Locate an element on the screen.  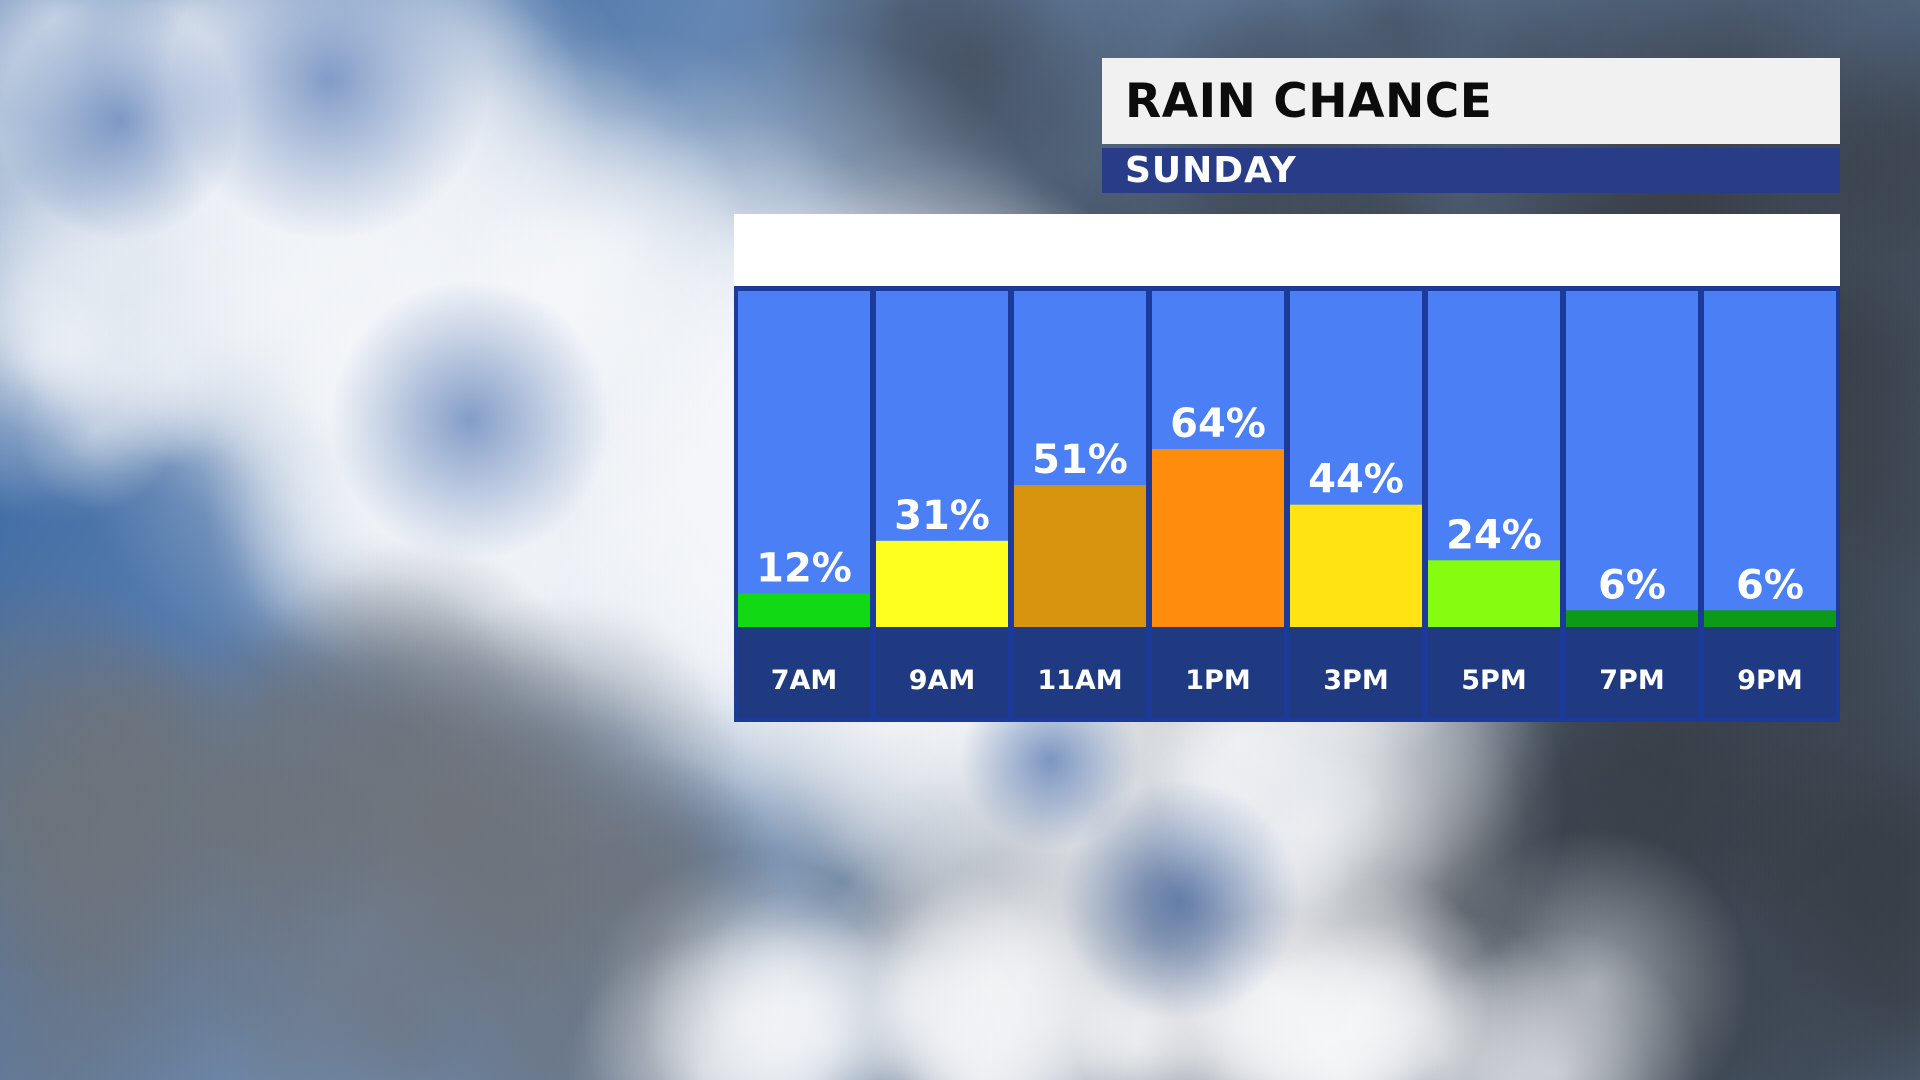
bar-1pm is located at coordinates (1218, 538).